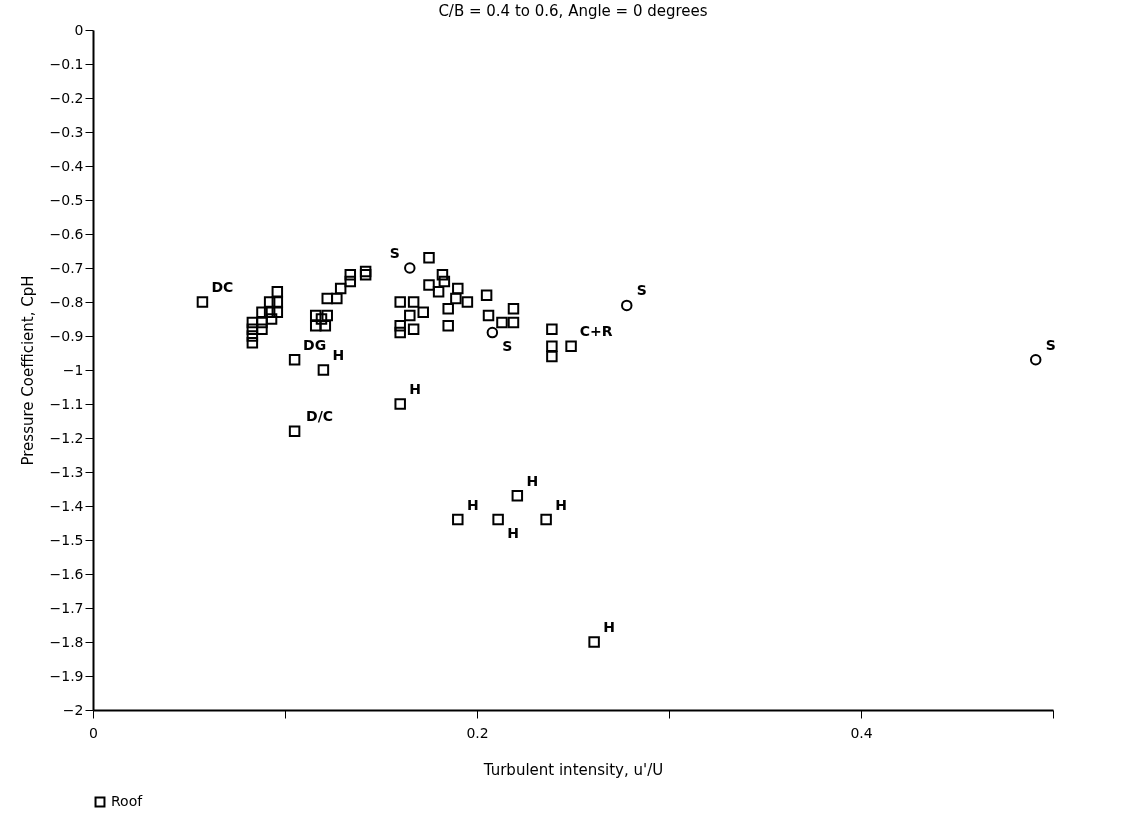 This screenshot has width=1139, height=826. What do you see at coordinates (66, 403) in the screenshot?
I see `y-tick-label: −1.1` at bounding box center [66, 403].